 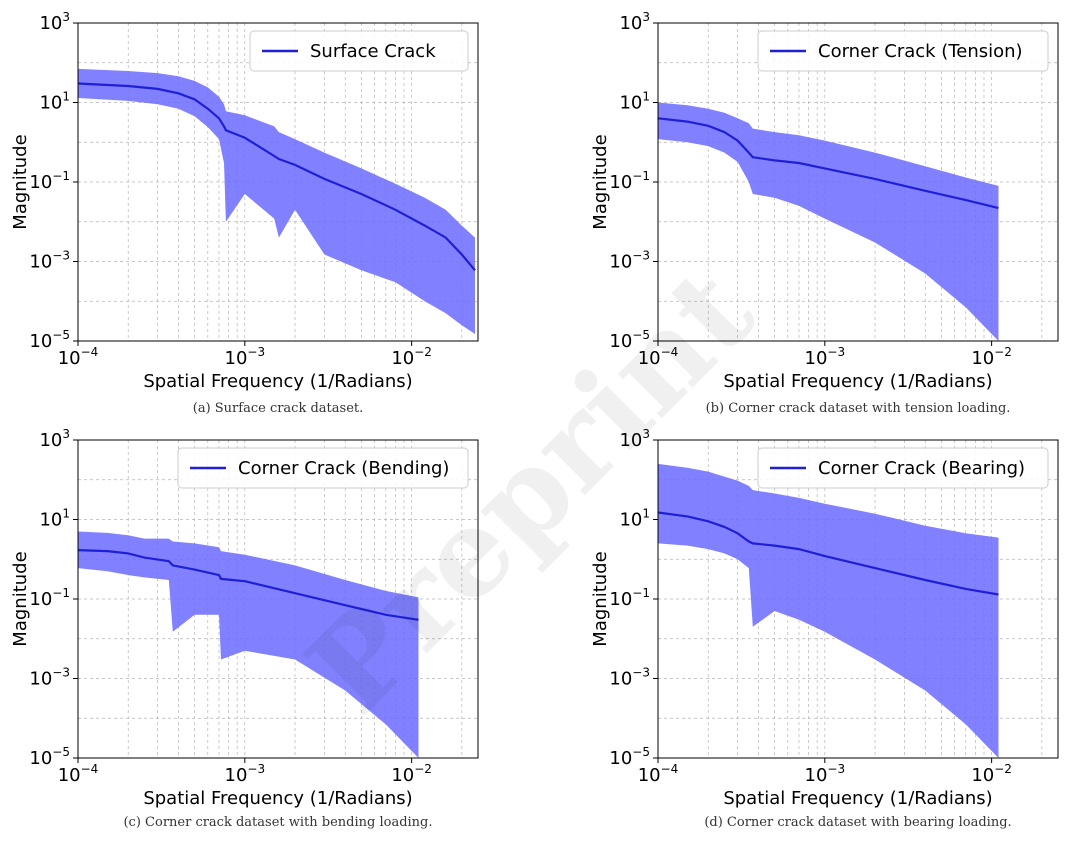 I want to click on legend-label: Surface Crack, so click(x=373, y=51).